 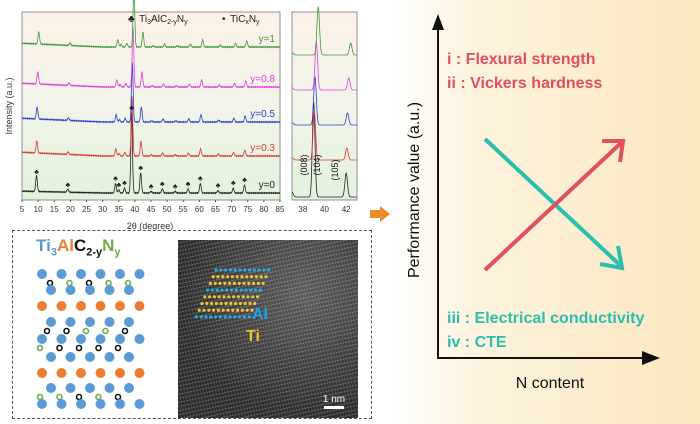 What do you see at coordinates (262, 79) in the screenshot?
I see `series-label: y=0.8` at bounding box center [262, 79].